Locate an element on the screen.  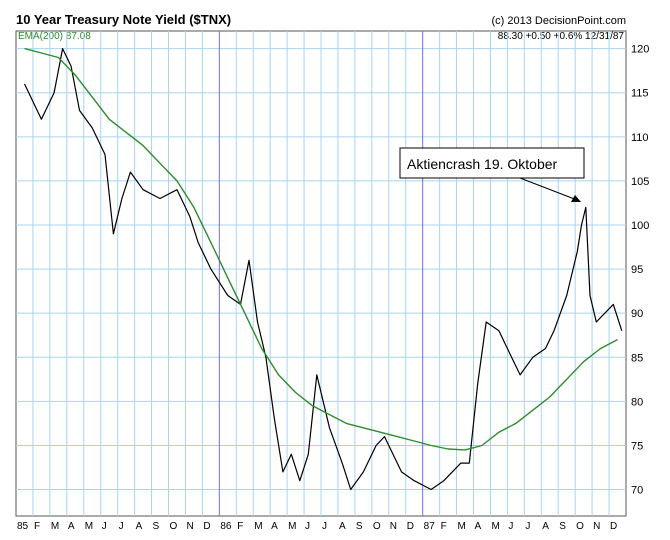
x-tick-label: 86 is located at coordinates (226, 526).